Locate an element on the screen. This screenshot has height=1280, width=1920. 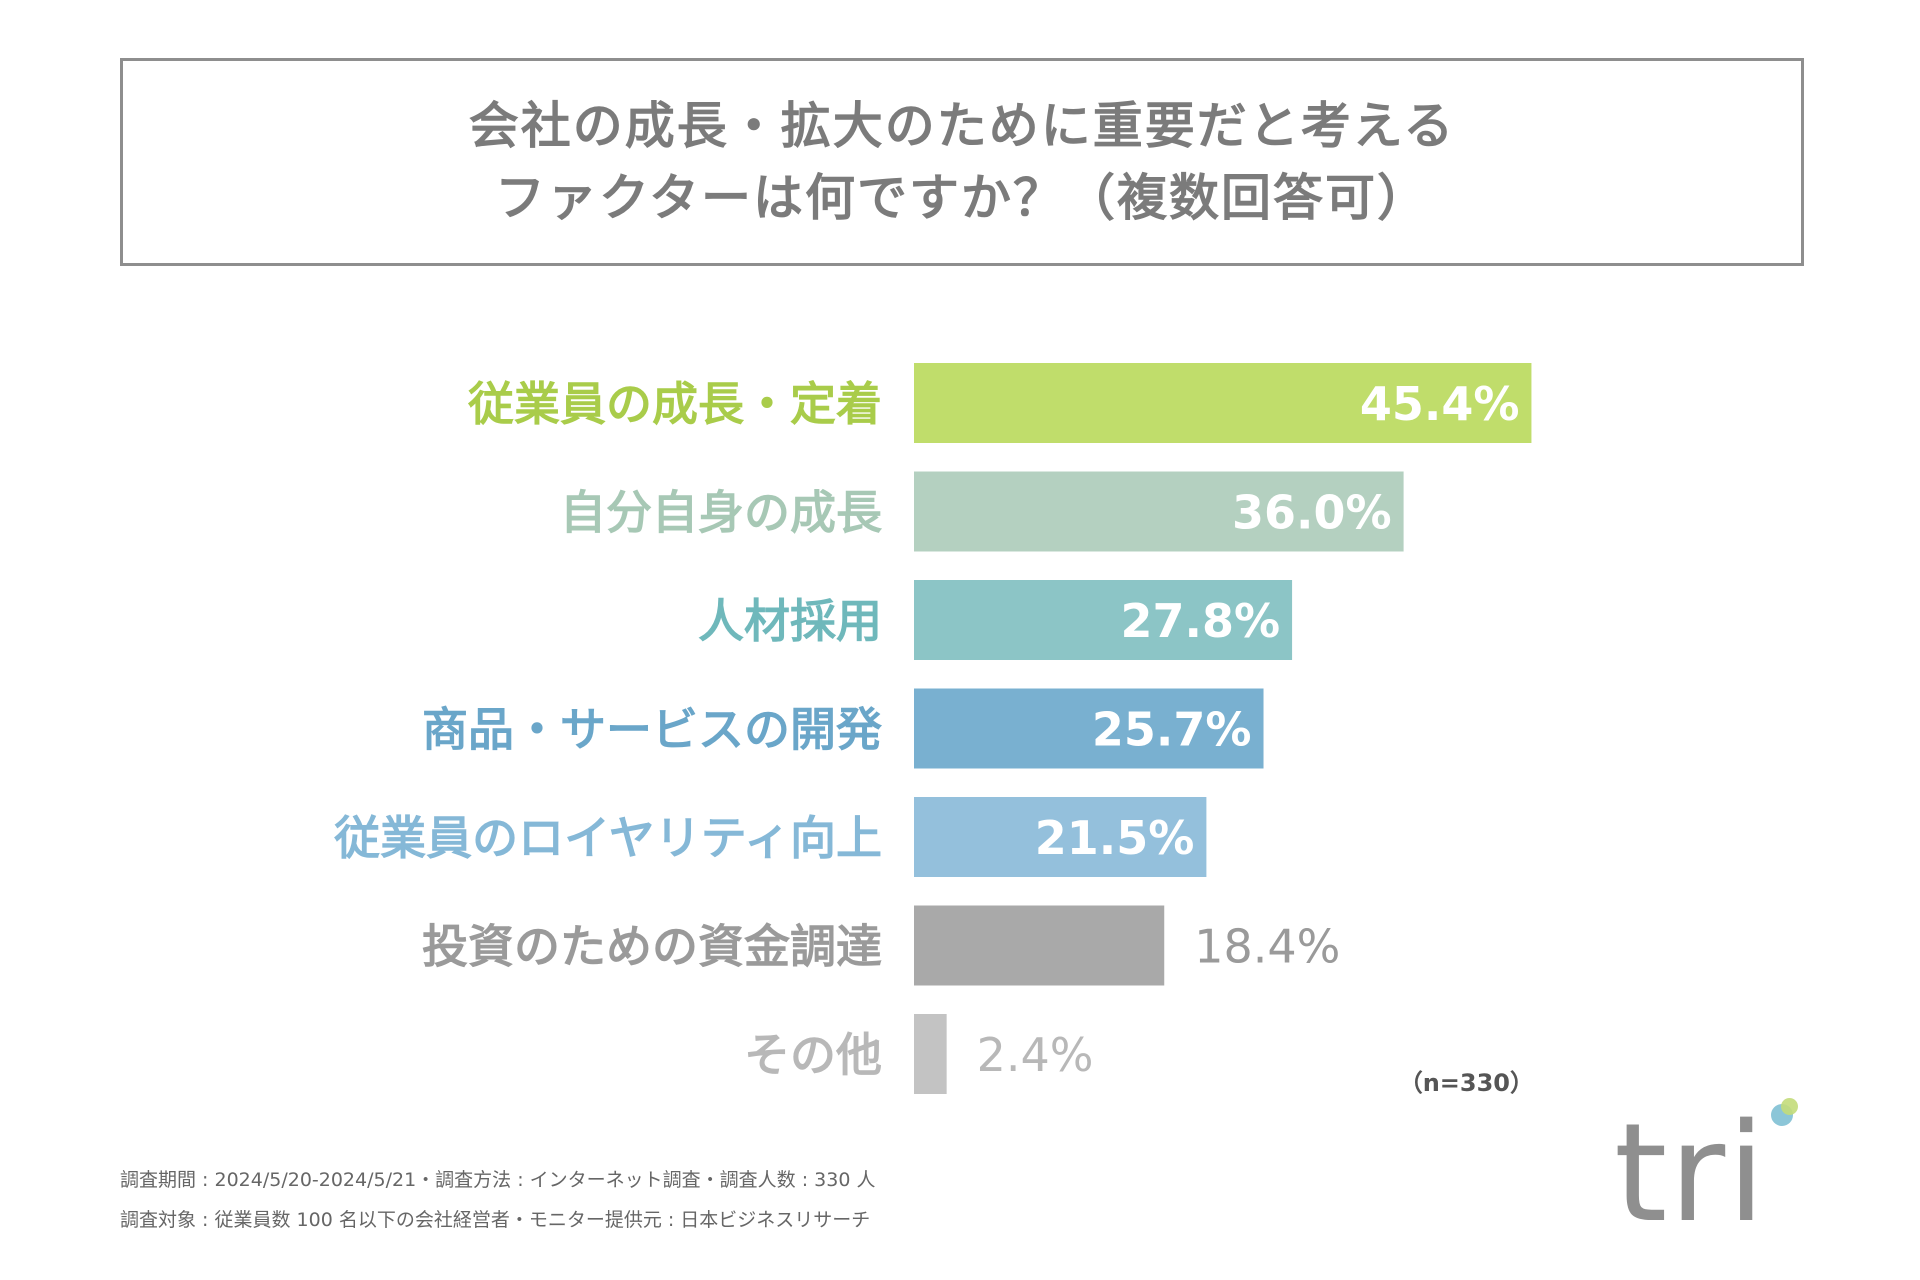
logo-dot-green is located at coordinates (1789, 1106).